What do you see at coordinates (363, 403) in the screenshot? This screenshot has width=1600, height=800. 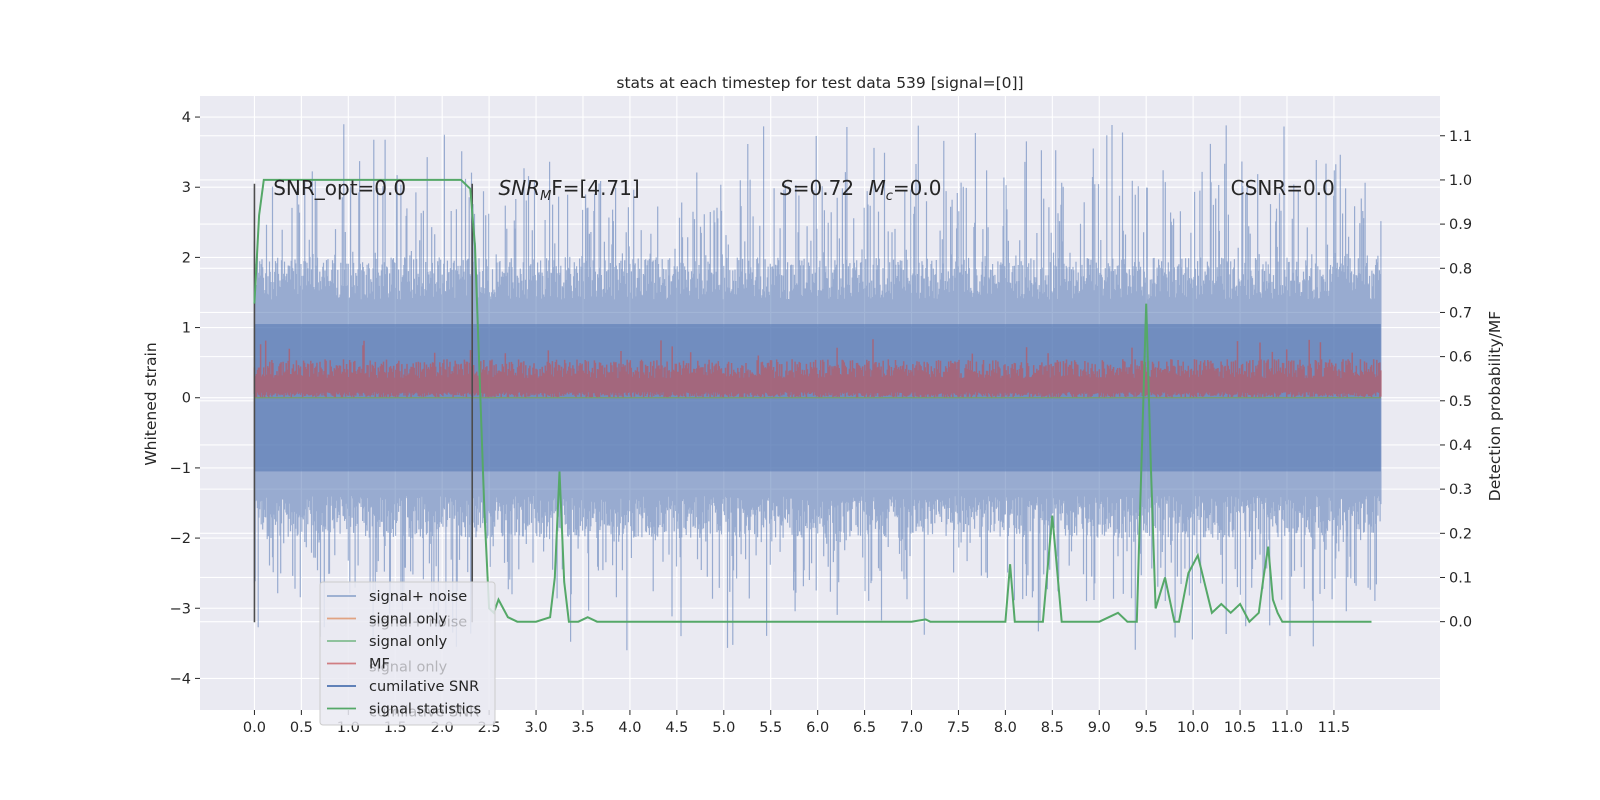 I see `boundary-lines` at bounding box center [363, 403].